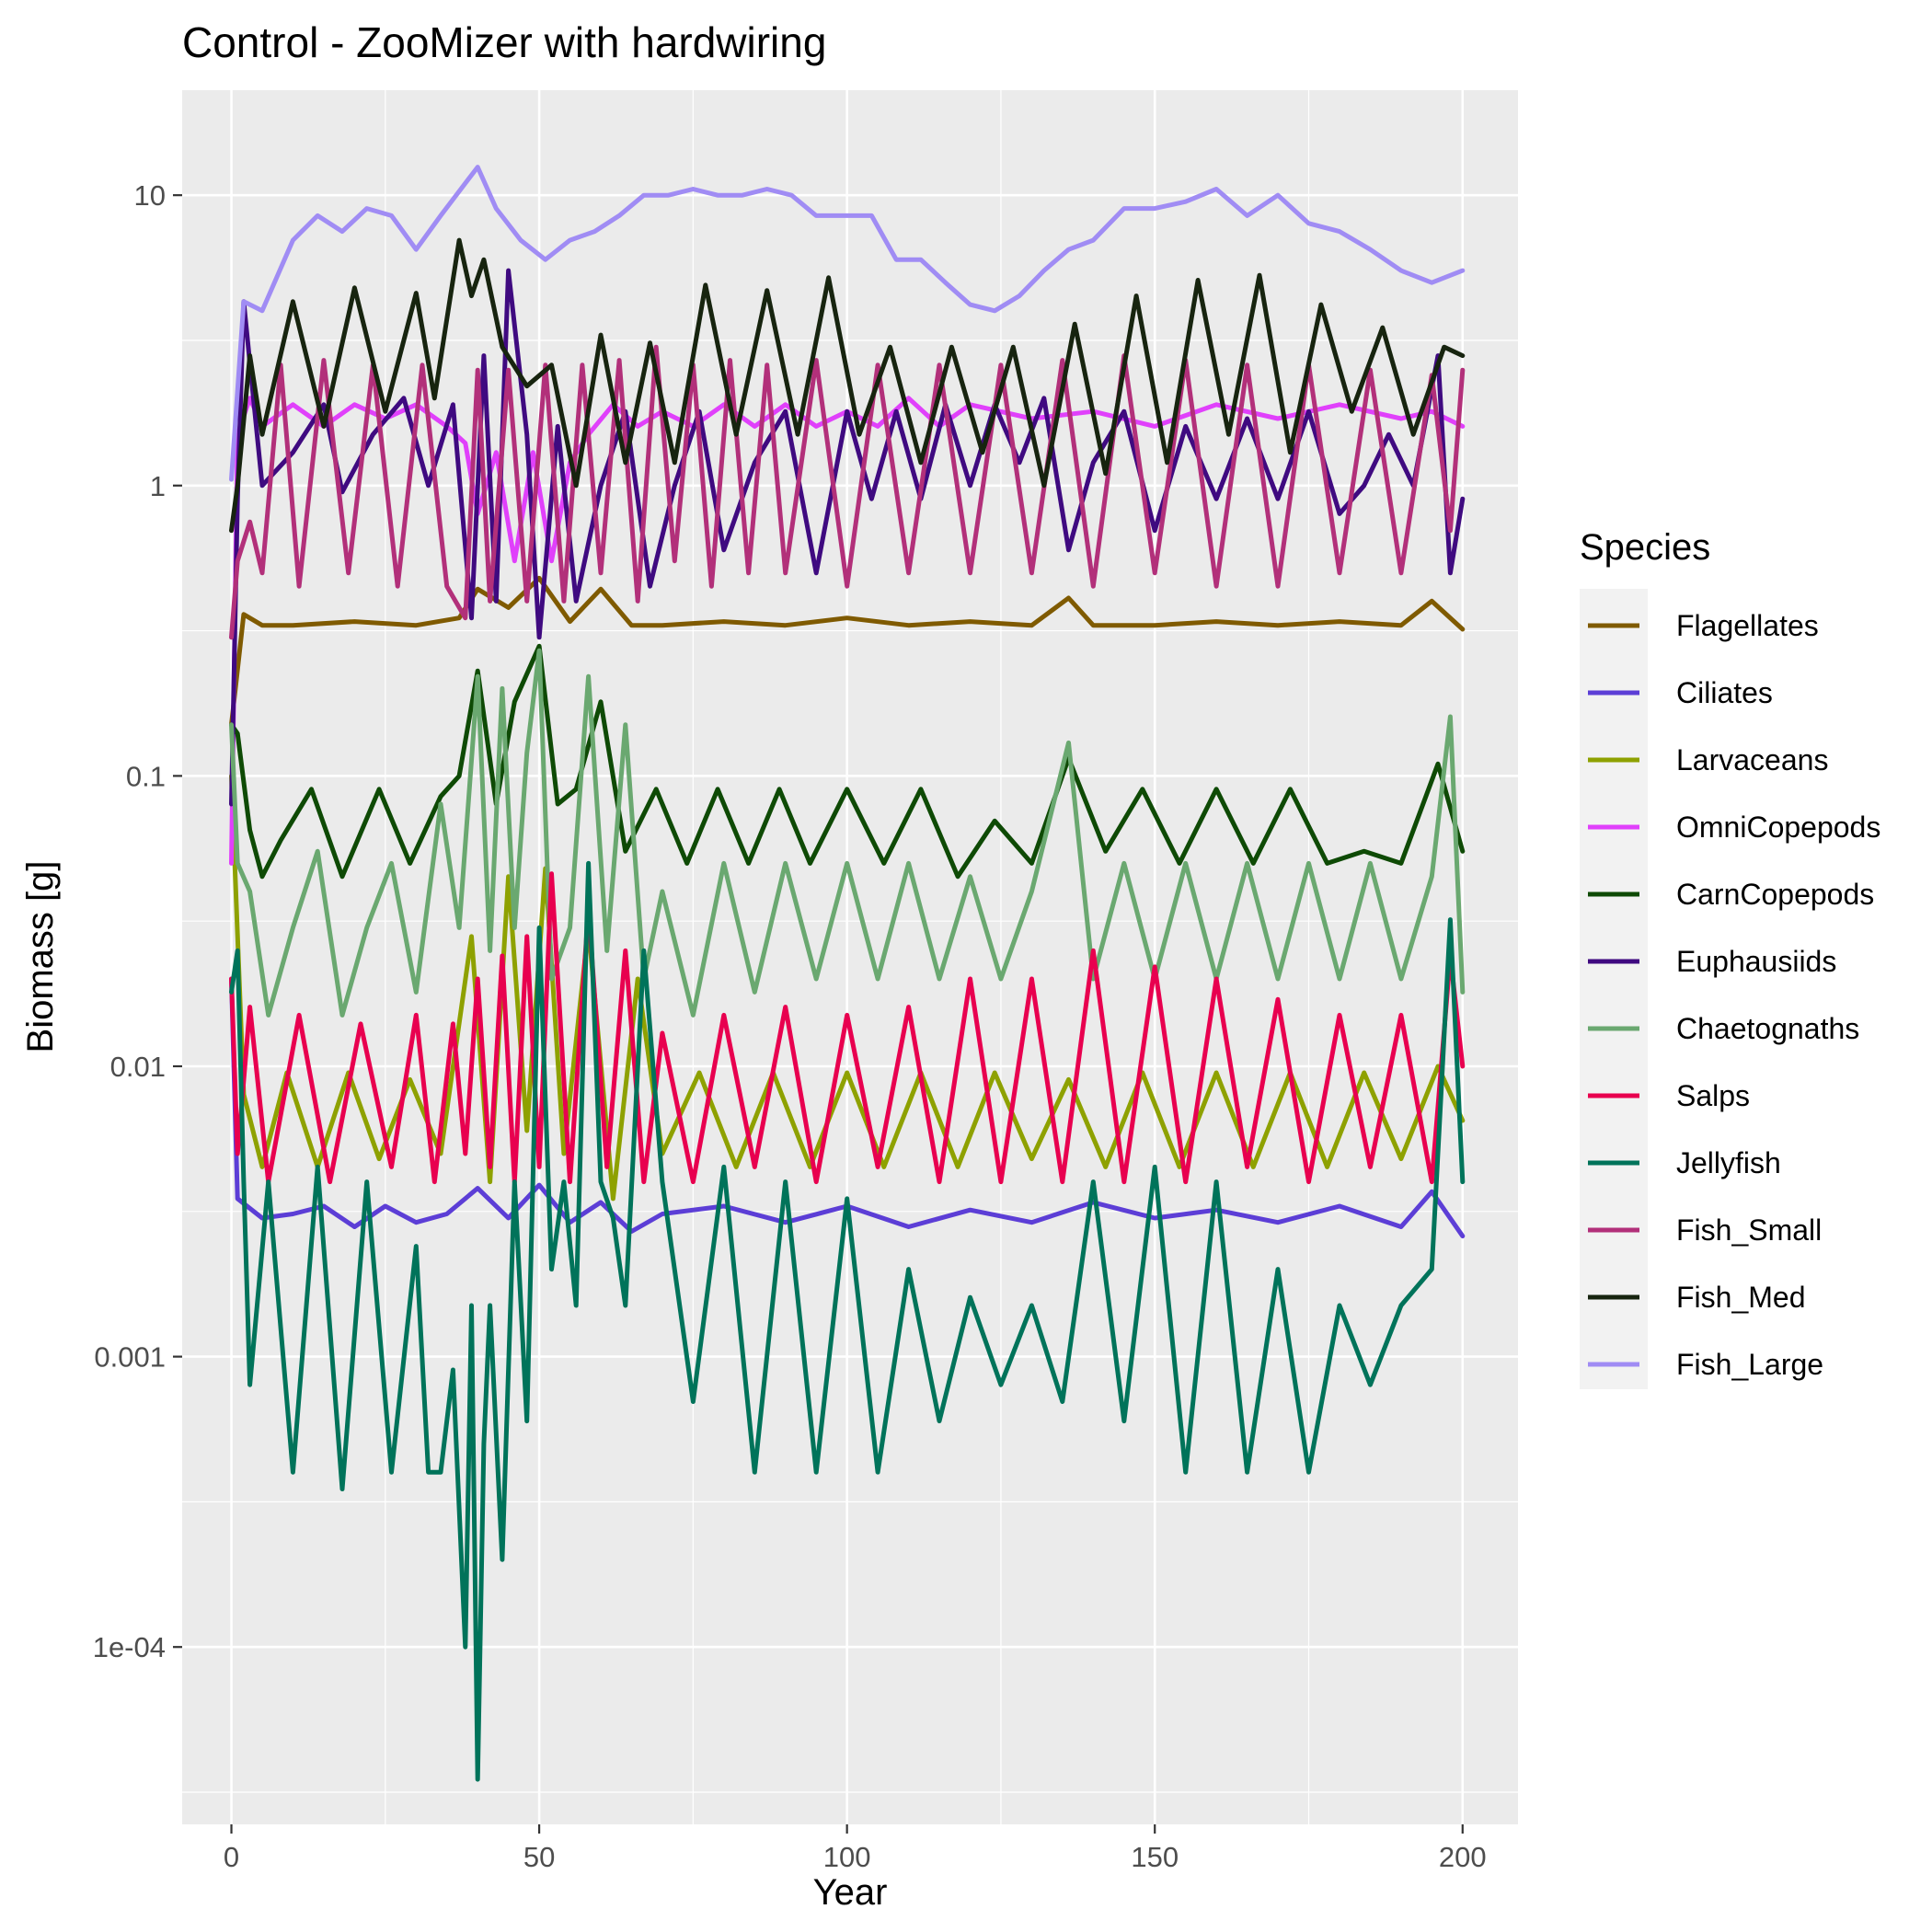 The height and width of the screenshot is (1932, 1932). Describe the element at coordinates (1614, 989) in the screenshot. I see `legend-key-background` at that location.